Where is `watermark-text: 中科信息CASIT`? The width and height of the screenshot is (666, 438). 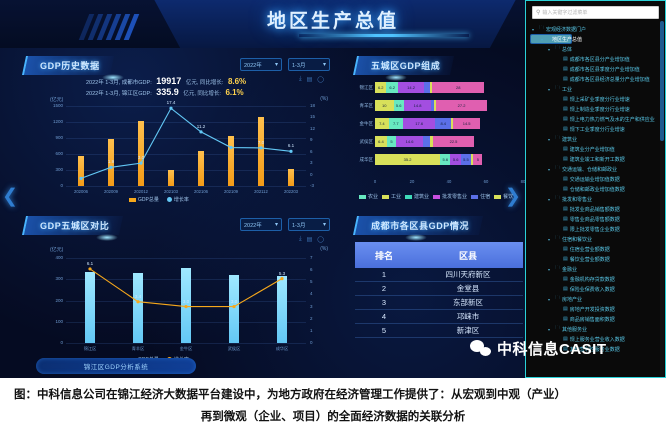 watermark-text: 中科信息CASIT is located at coordinates (552, 349).